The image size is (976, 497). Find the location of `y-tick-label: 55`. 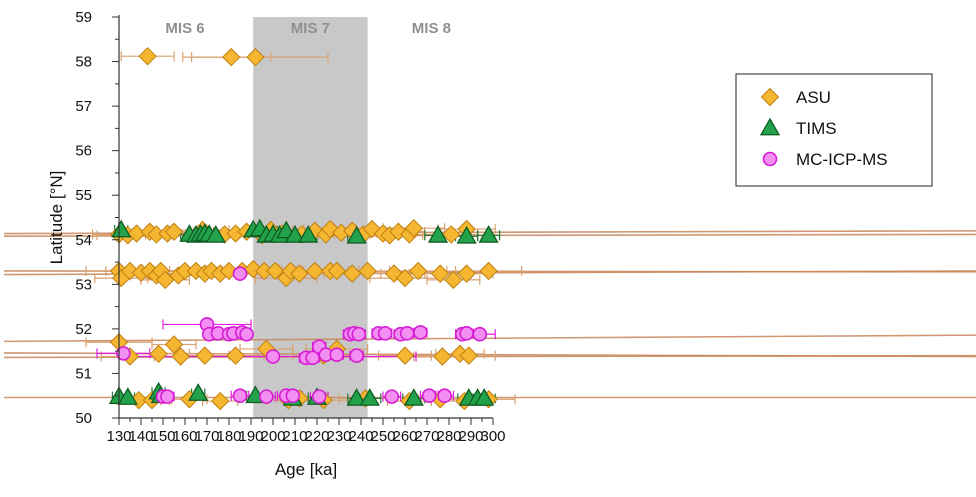

y-tick-label: 55 is located at coordinates (83, 195).